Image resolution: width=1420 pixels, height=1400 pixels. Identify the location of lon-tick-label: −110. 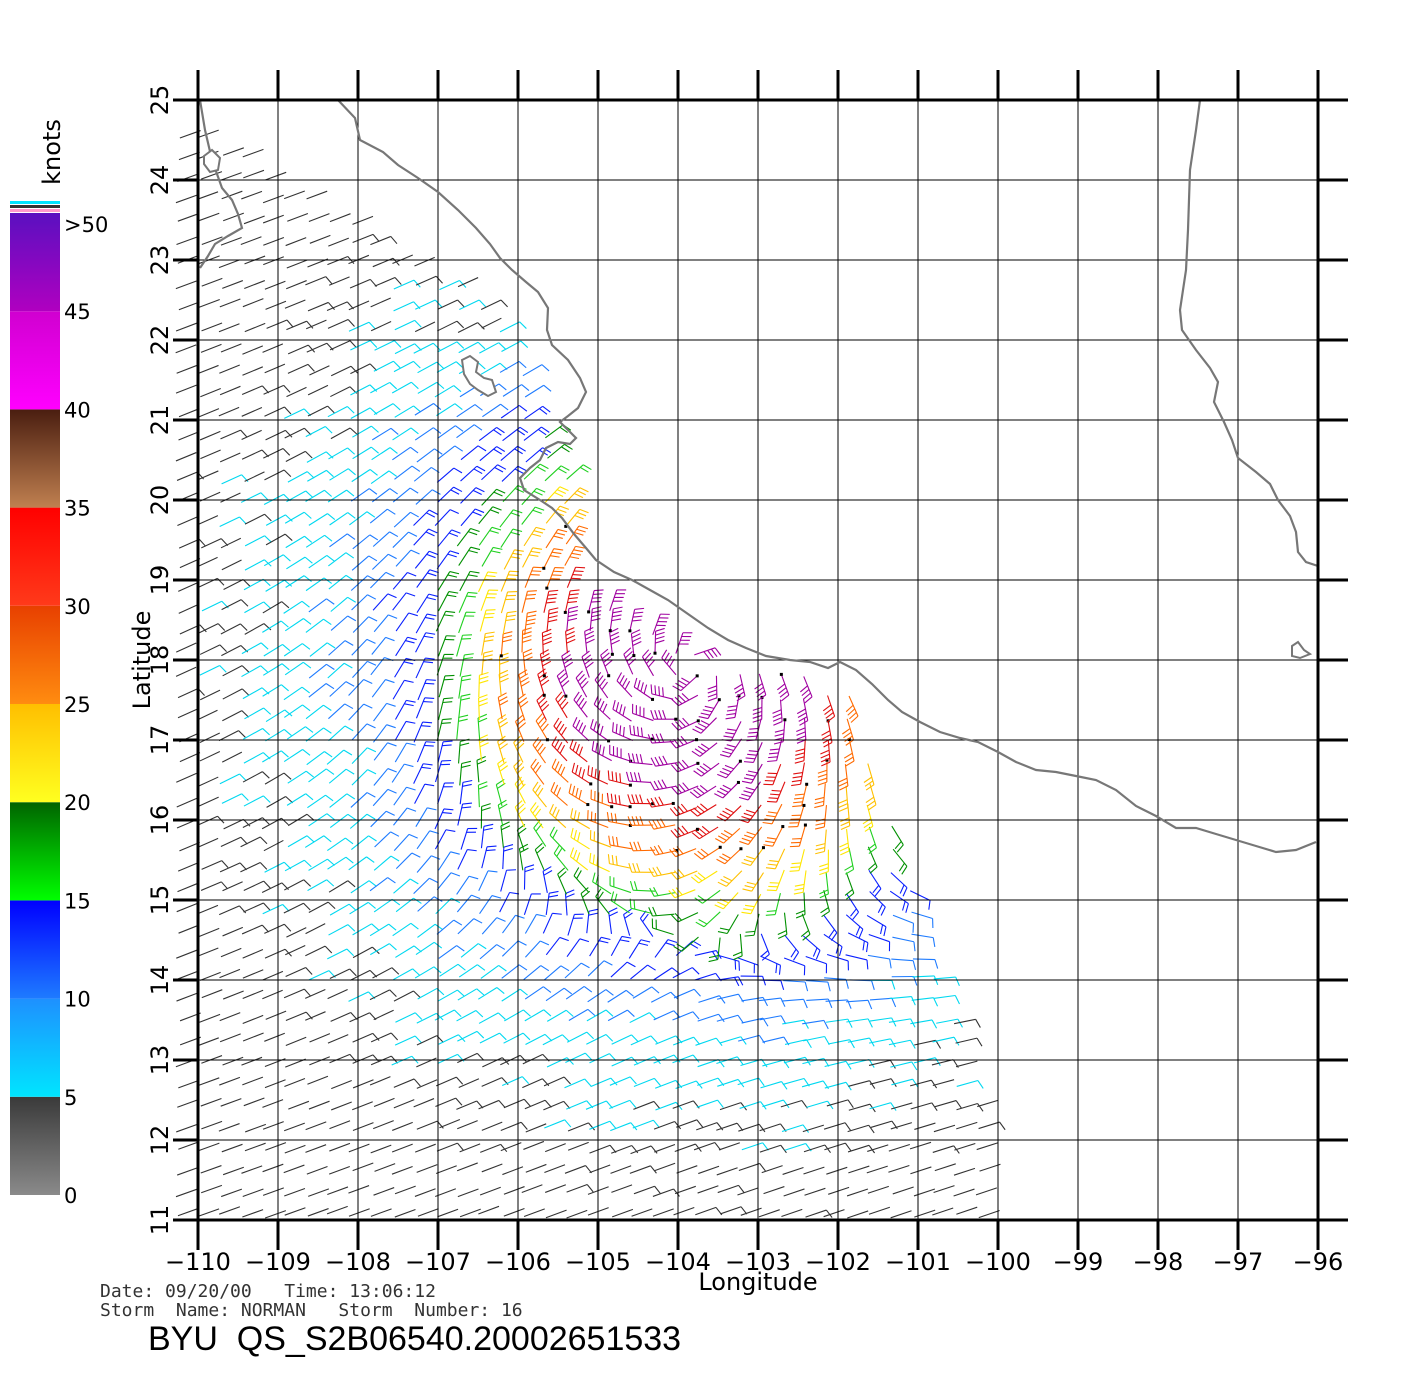
(198, 1262).